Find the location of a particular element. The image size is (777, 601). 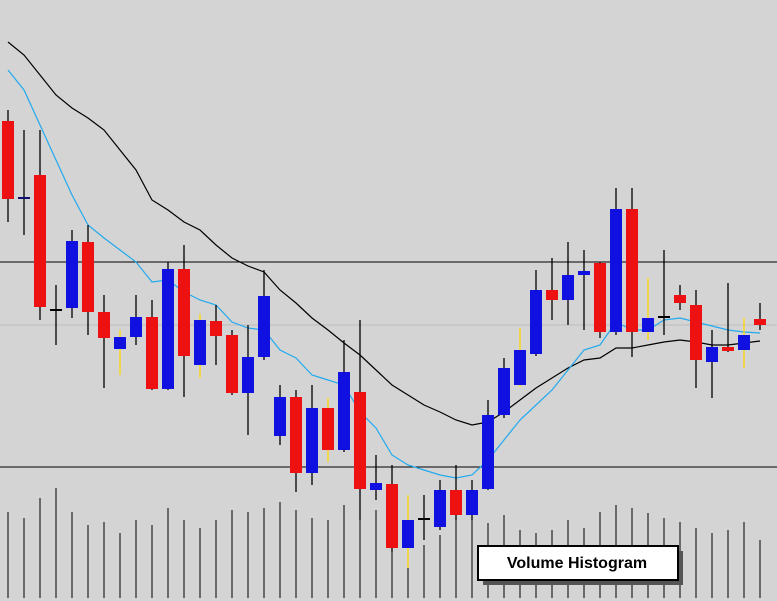

volume-title: Volume Histogram is located at coordinates (577, 563).